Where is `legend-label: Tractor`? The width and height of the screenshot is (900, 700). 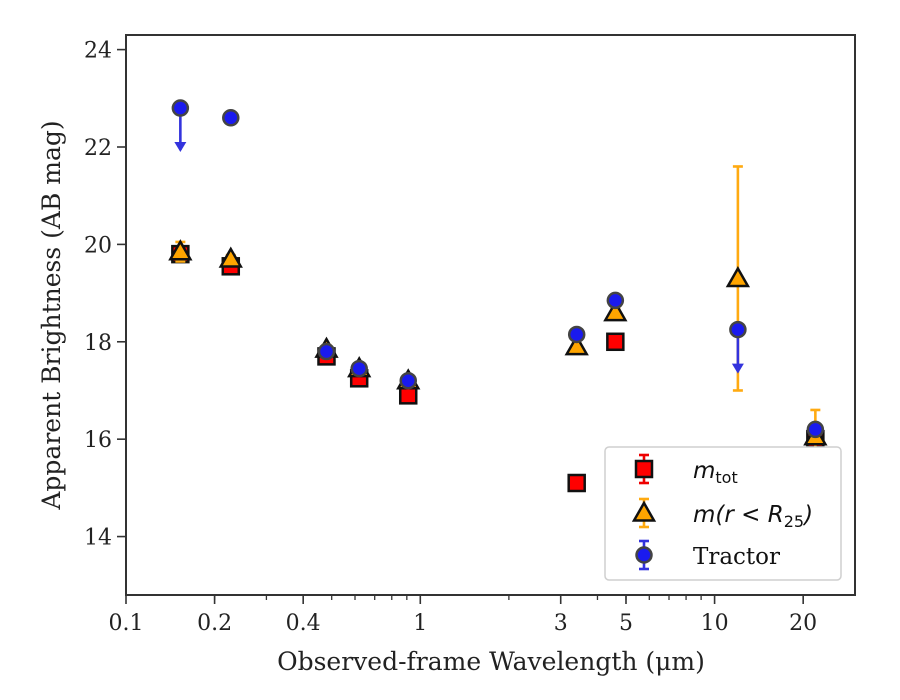
legend-label: Tractor is located at coordinates (736, 557).